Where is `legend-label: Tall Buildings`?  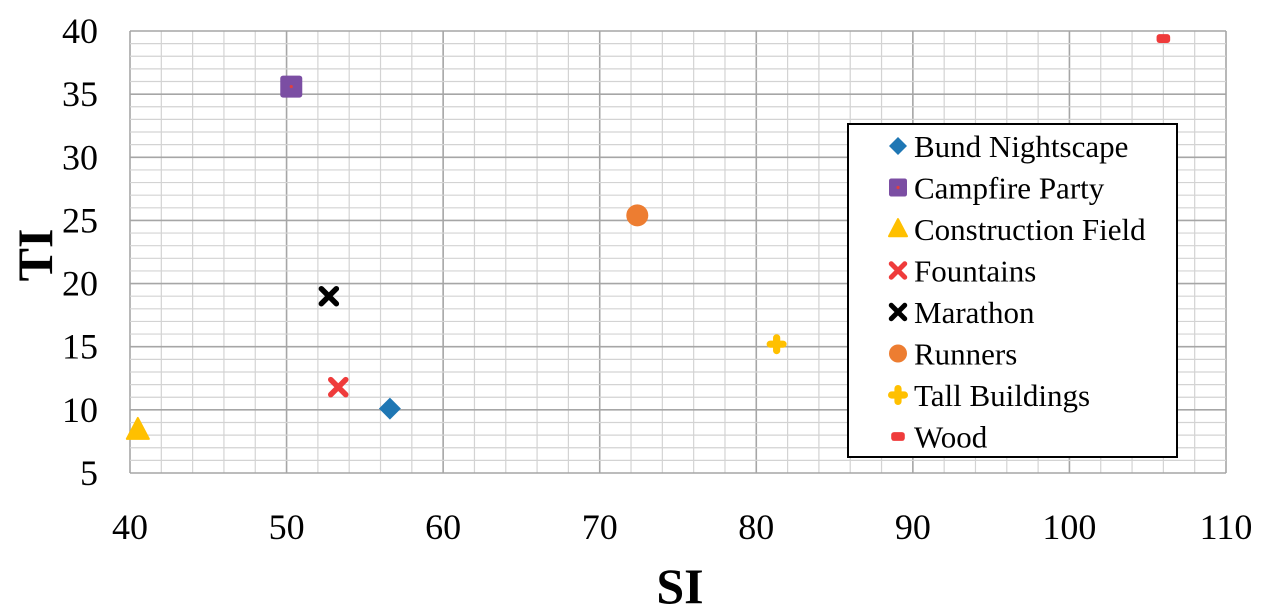 legend-label: Tall Buildings is located at coordinates (1002, 395).